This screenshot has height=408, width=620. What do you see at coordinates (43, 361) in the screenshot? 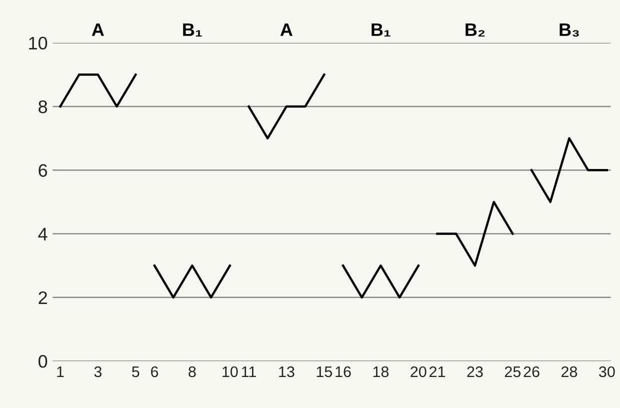
I see `y-tick-label: 0` at bounding box center [43, 361].